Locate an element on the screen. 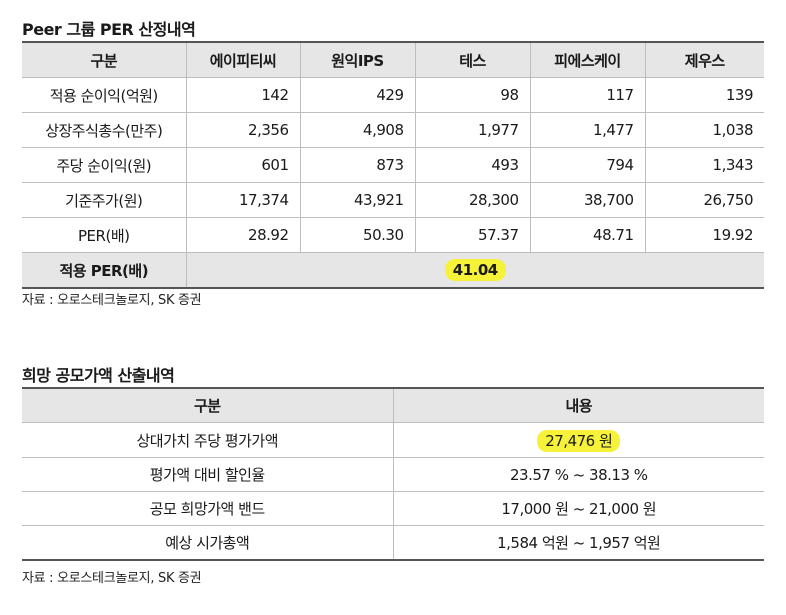  applied-per-value: 41.04 is located at coordinates (475, 270).